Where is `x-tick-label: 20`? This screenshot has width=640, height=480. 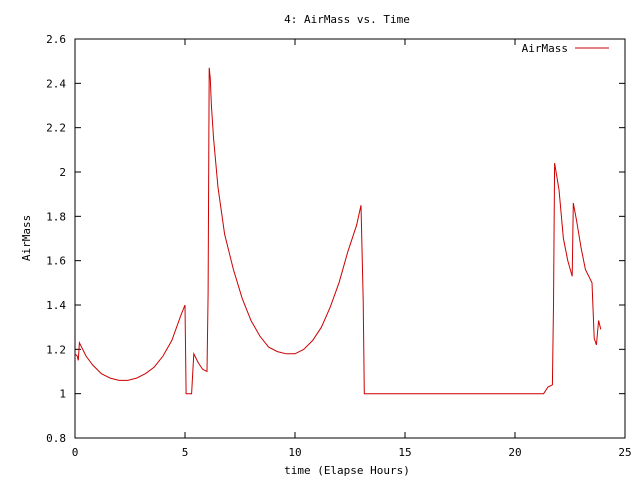
x-tick-label: 20 is located at coordinates (514, 452).